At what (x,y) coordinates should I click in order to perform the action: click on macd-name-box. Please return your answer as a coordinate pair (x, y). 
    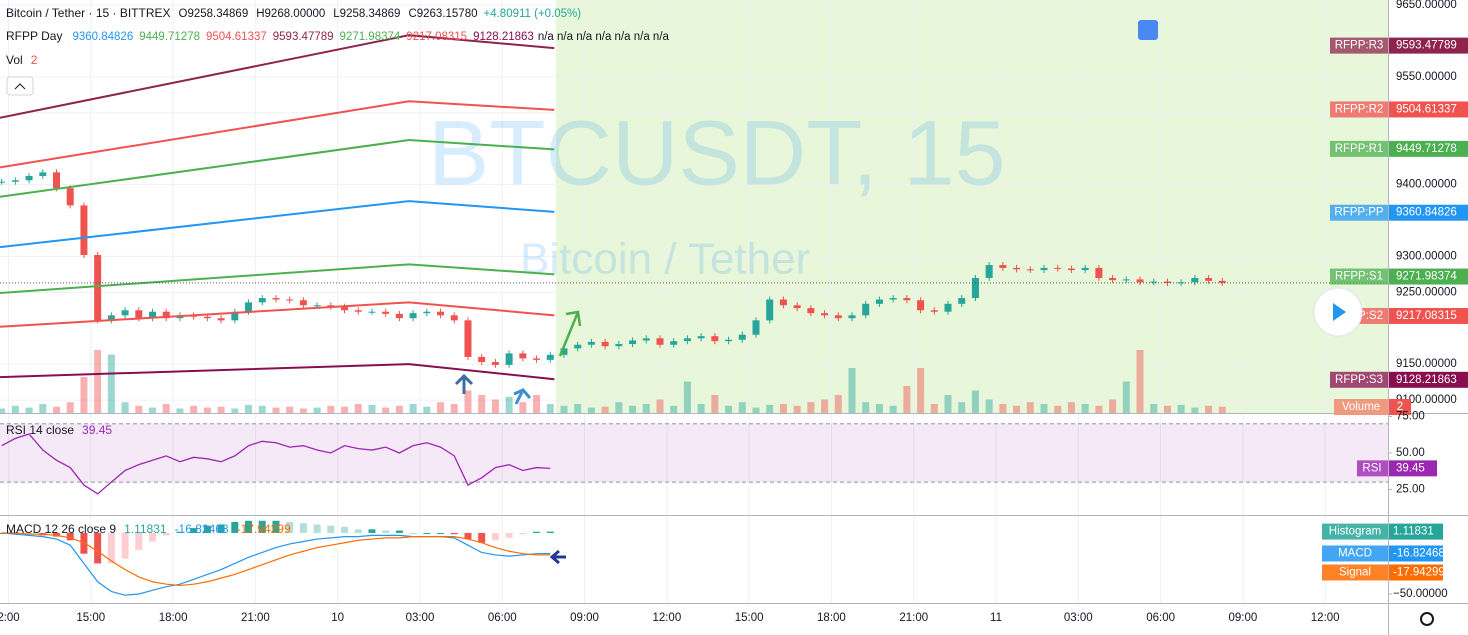
    Looking at the image, I should click on (1355, 531).